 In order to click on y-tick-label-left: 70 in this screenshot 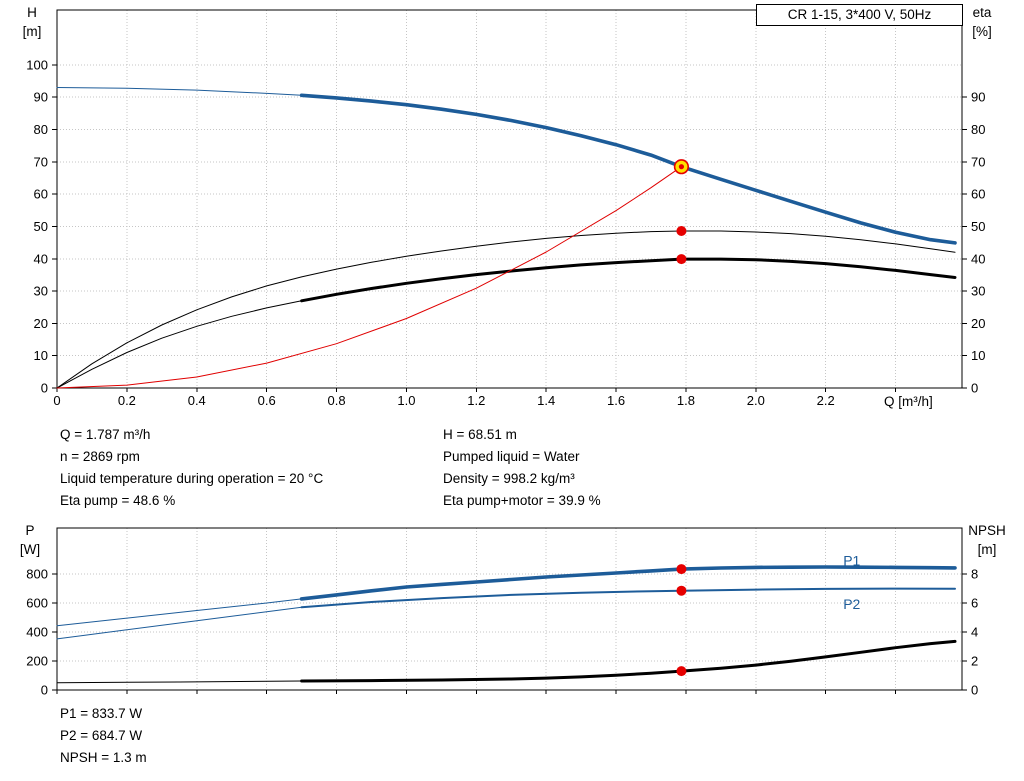, I will do `click(41, 161)`.